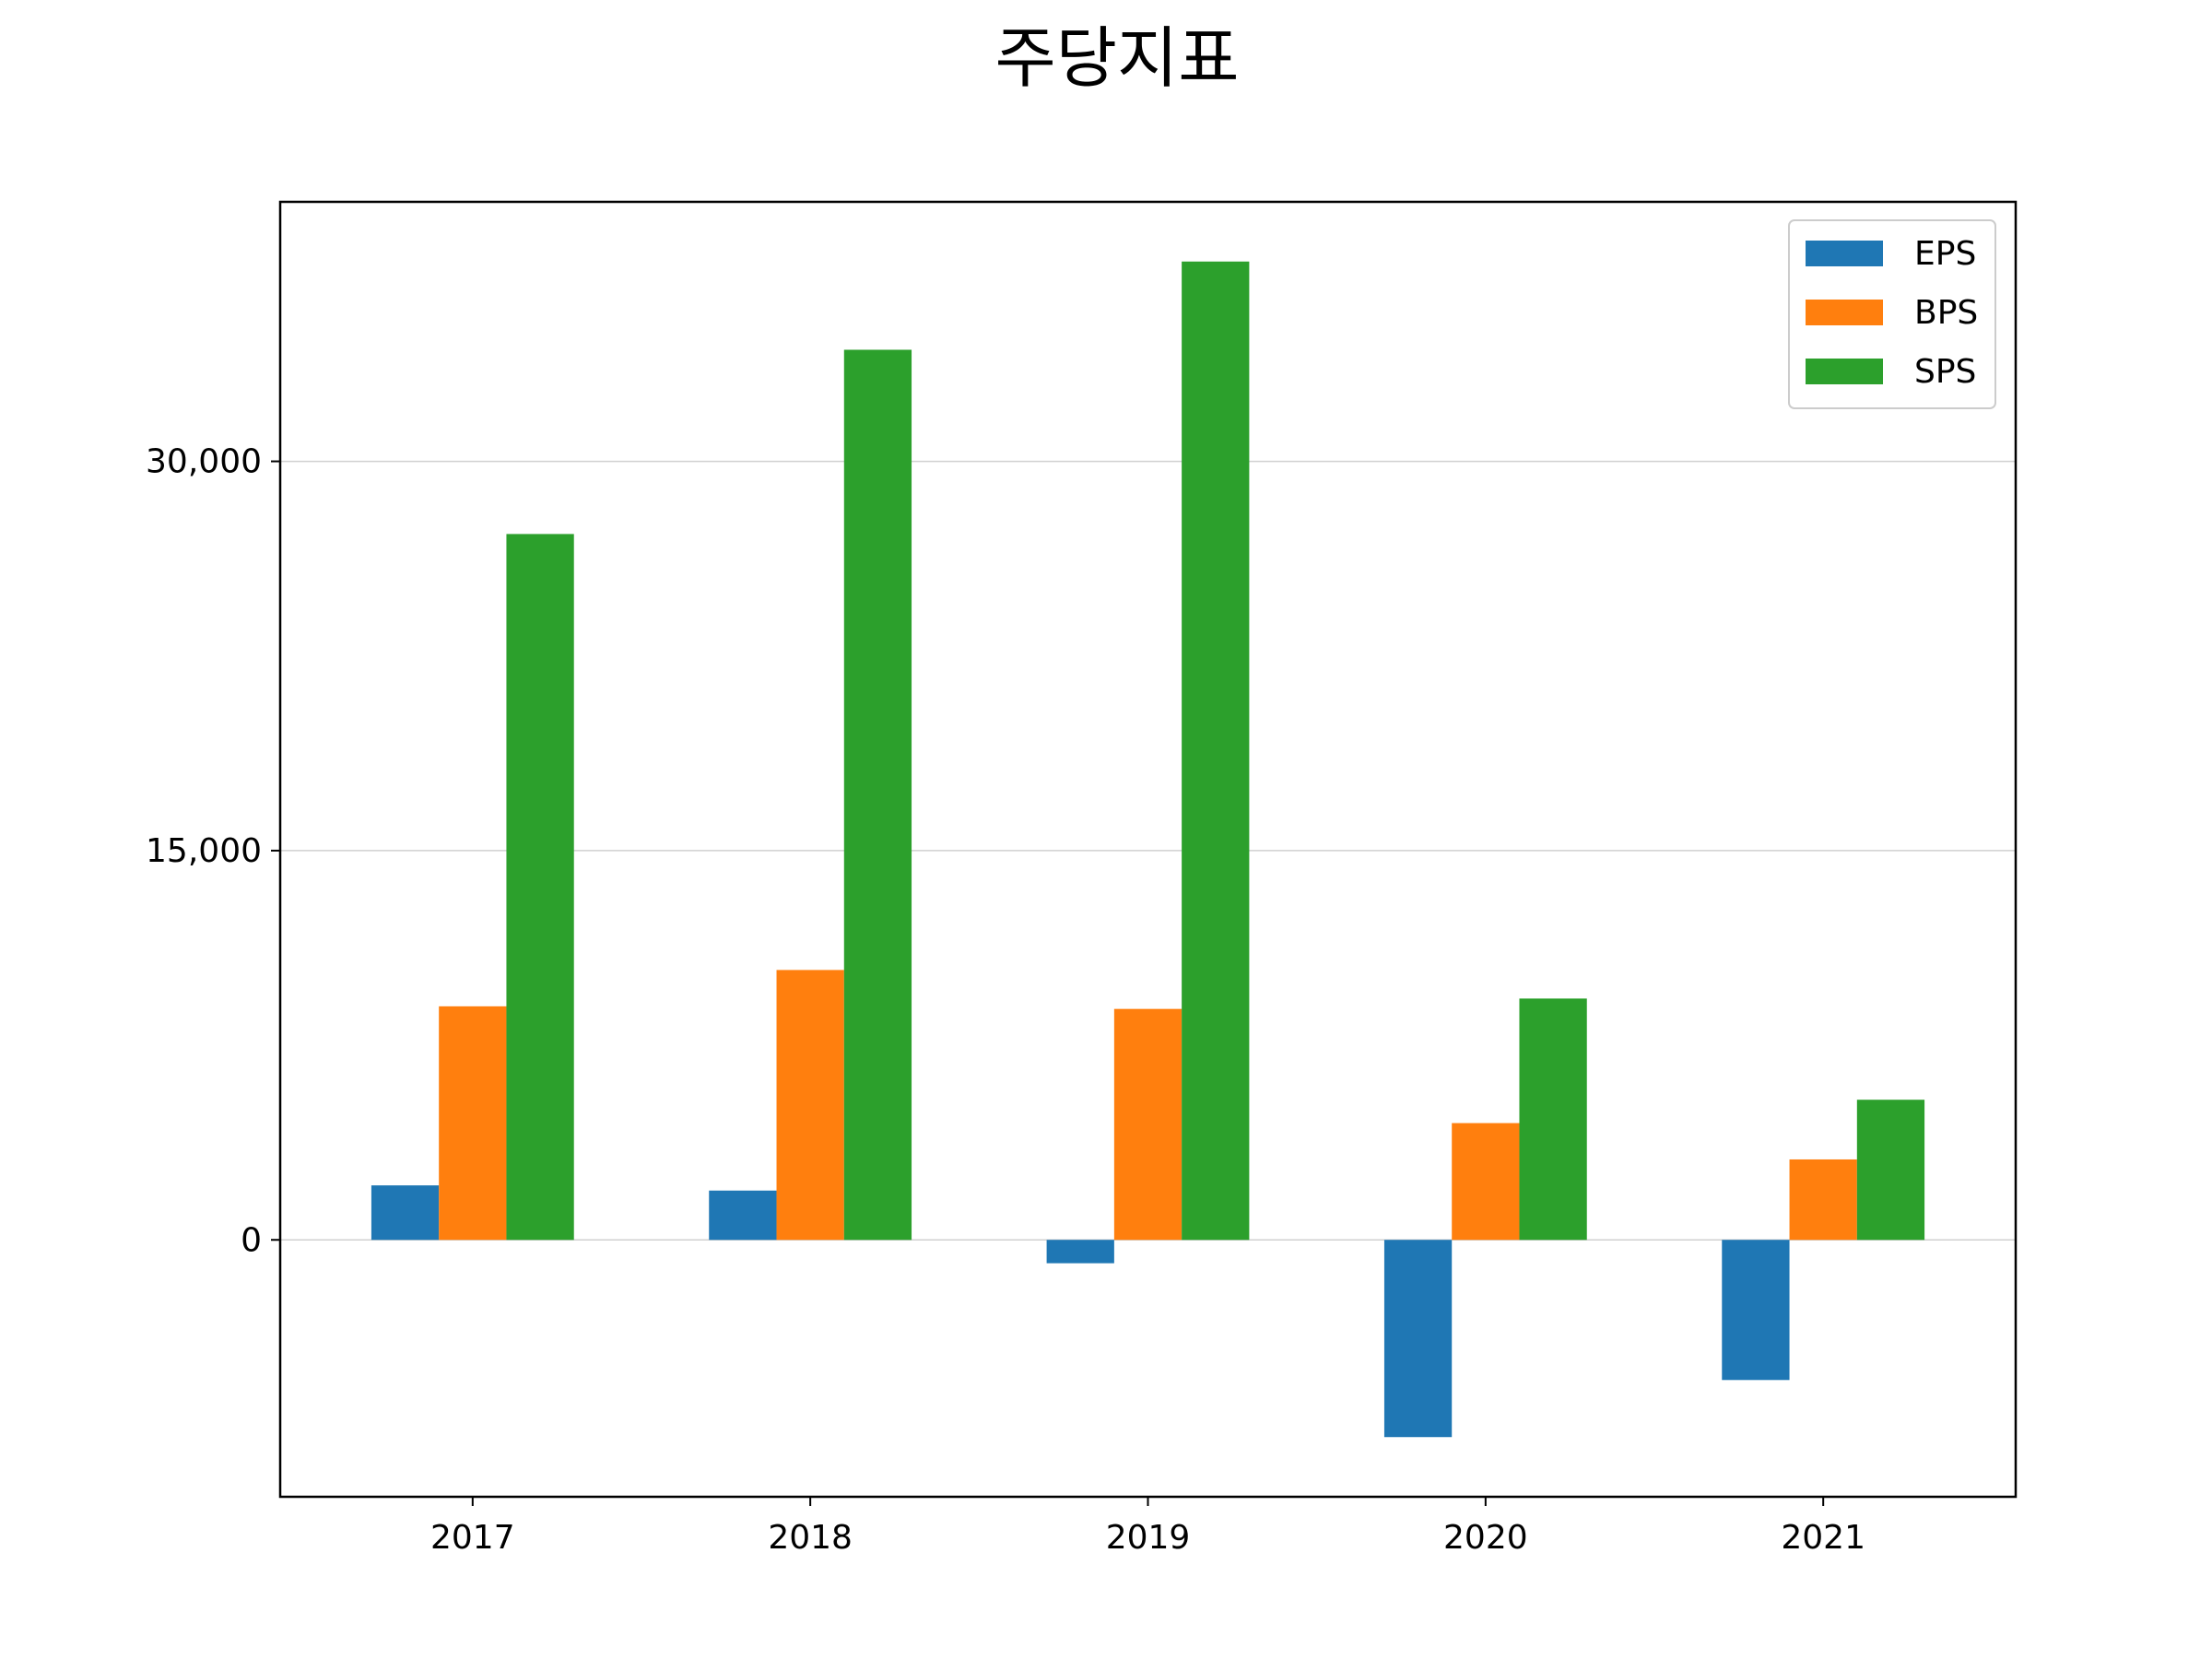 The width and height of the screenshot is (2212, 1659). What do you see at coordinates (743, 1215) in the screenshot?
I see `bar-eps-2018` at bounding box center [743, 1215].